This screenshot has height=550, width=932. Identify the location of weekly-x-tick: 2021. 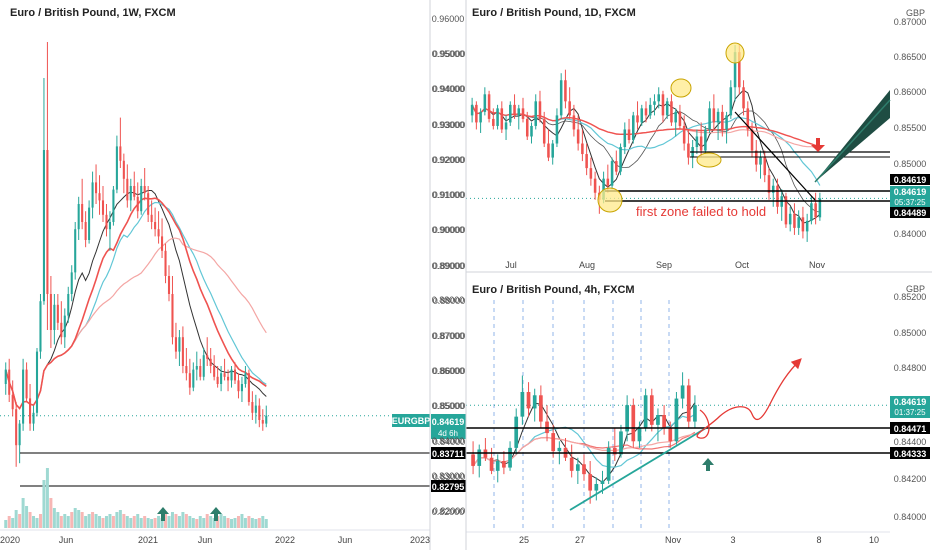
(148, 540).